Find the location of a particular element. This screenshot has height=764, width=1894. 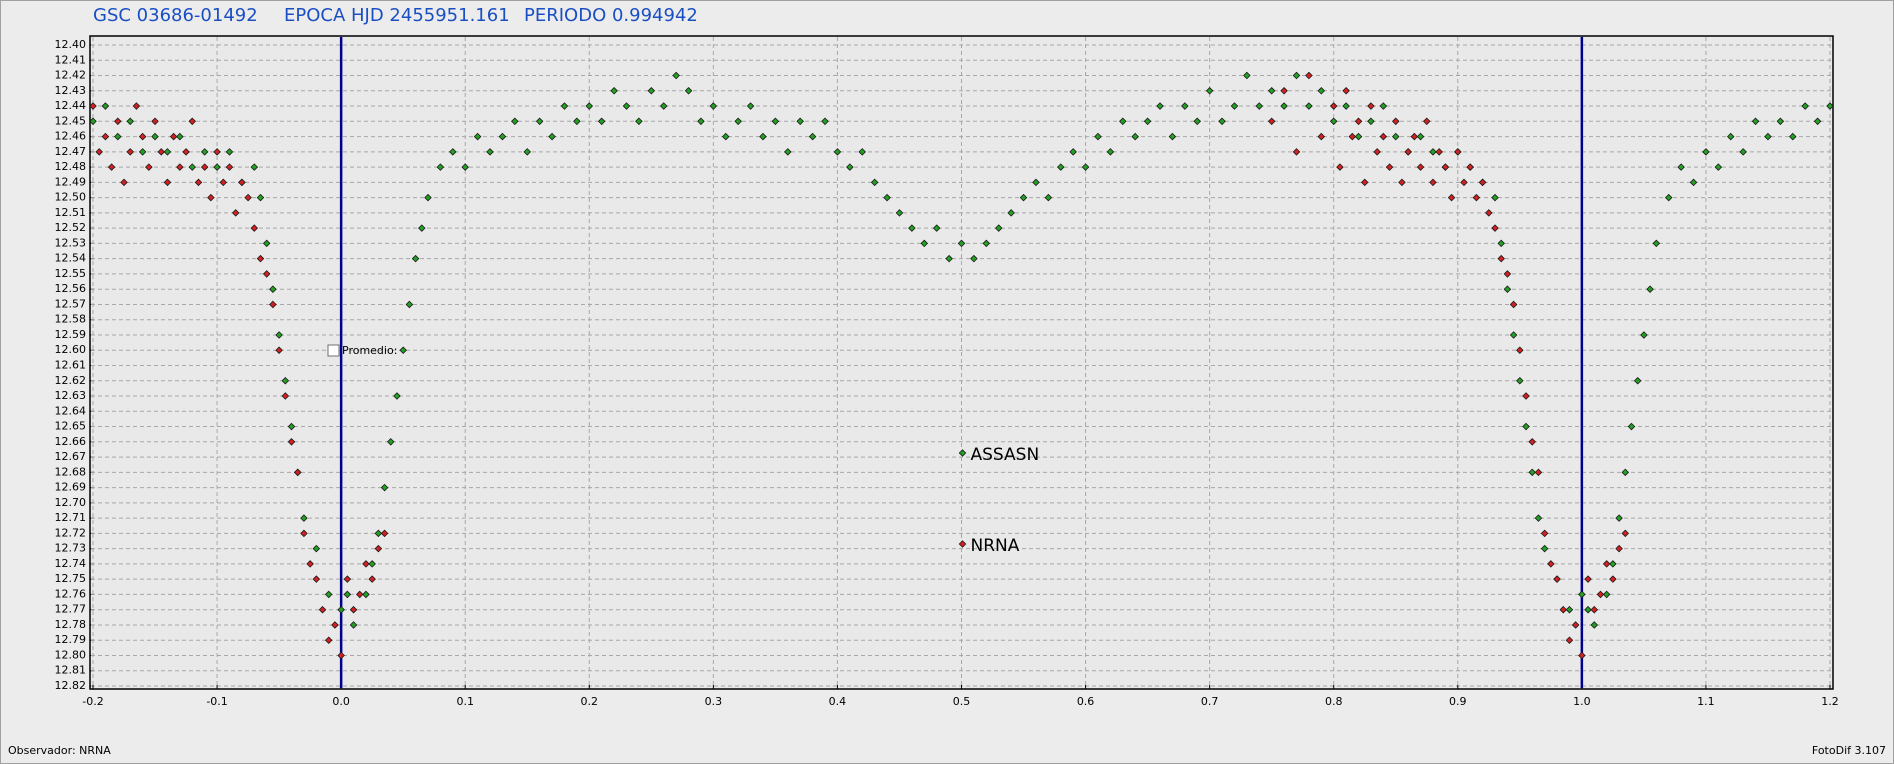

y-tick-label: 12.63 is located at coordinates (71, 395).